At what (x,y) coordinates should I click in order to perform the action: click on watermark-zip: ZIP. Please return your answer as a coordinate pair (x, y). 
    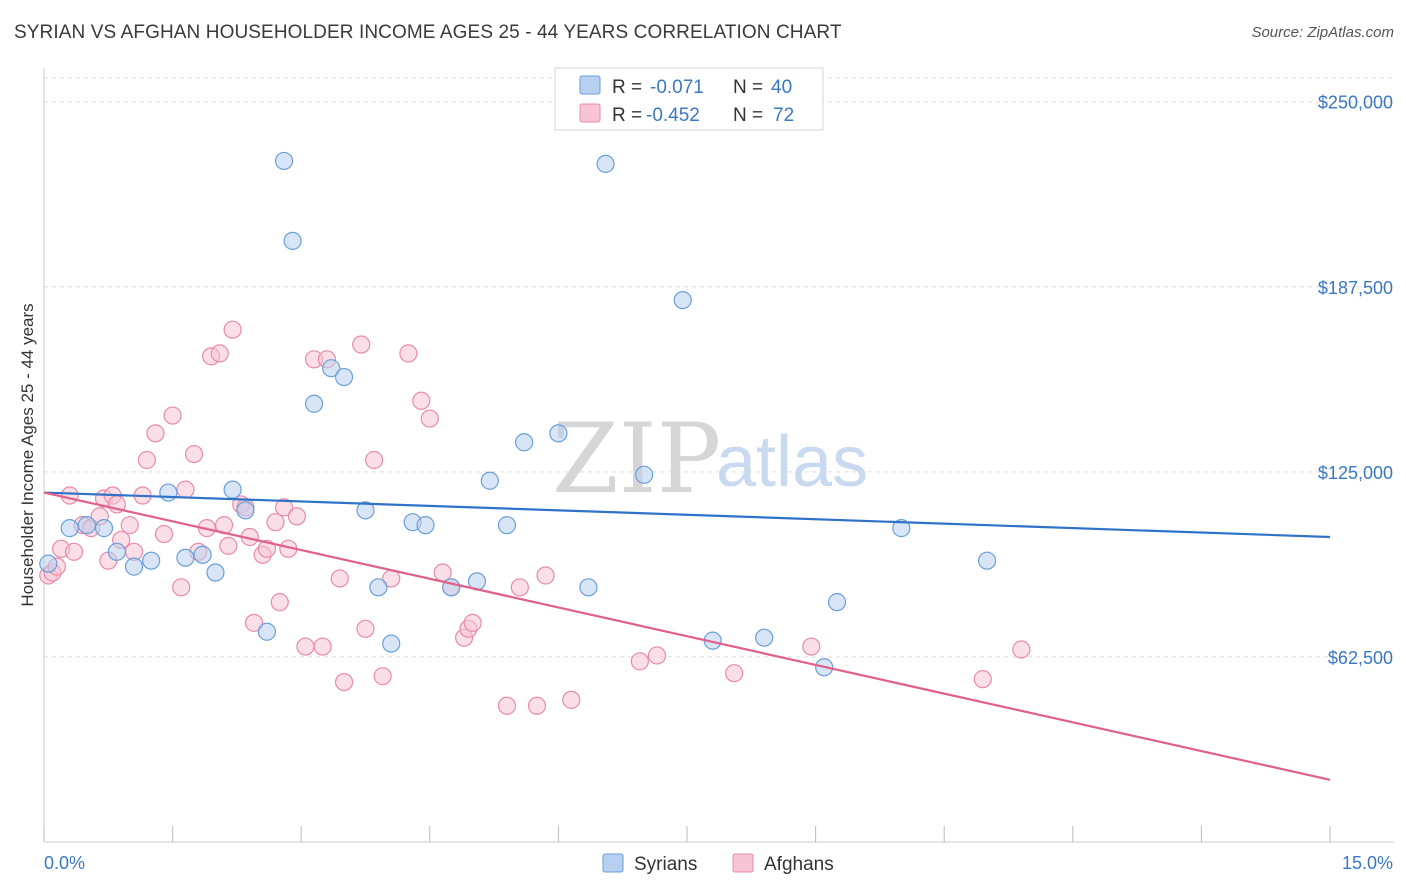
    Looking at the image, I should click on (636, 459).